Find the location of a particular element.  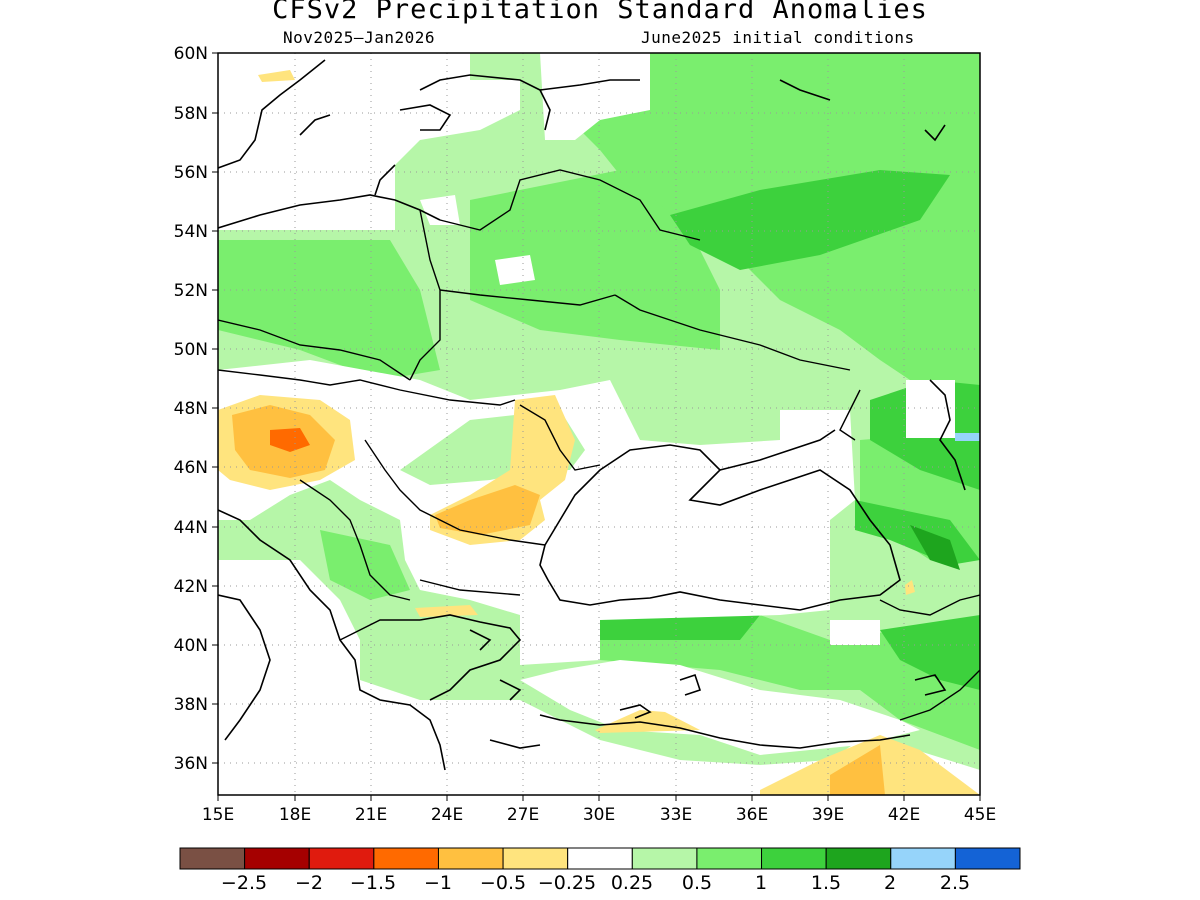

green-region-poland is located at coordinates (329, 310).